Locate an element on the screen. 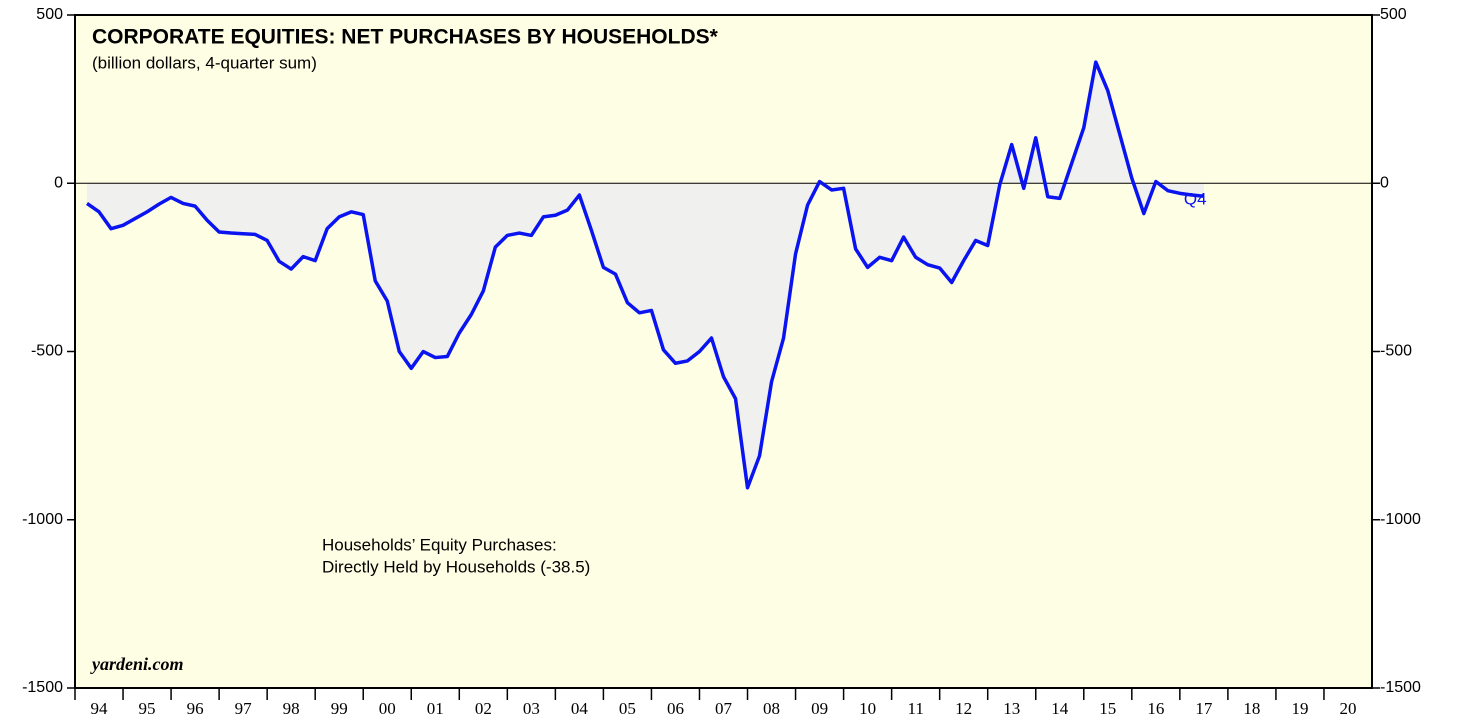  x-tick-label: 00 is located at coordinates (387, 708).